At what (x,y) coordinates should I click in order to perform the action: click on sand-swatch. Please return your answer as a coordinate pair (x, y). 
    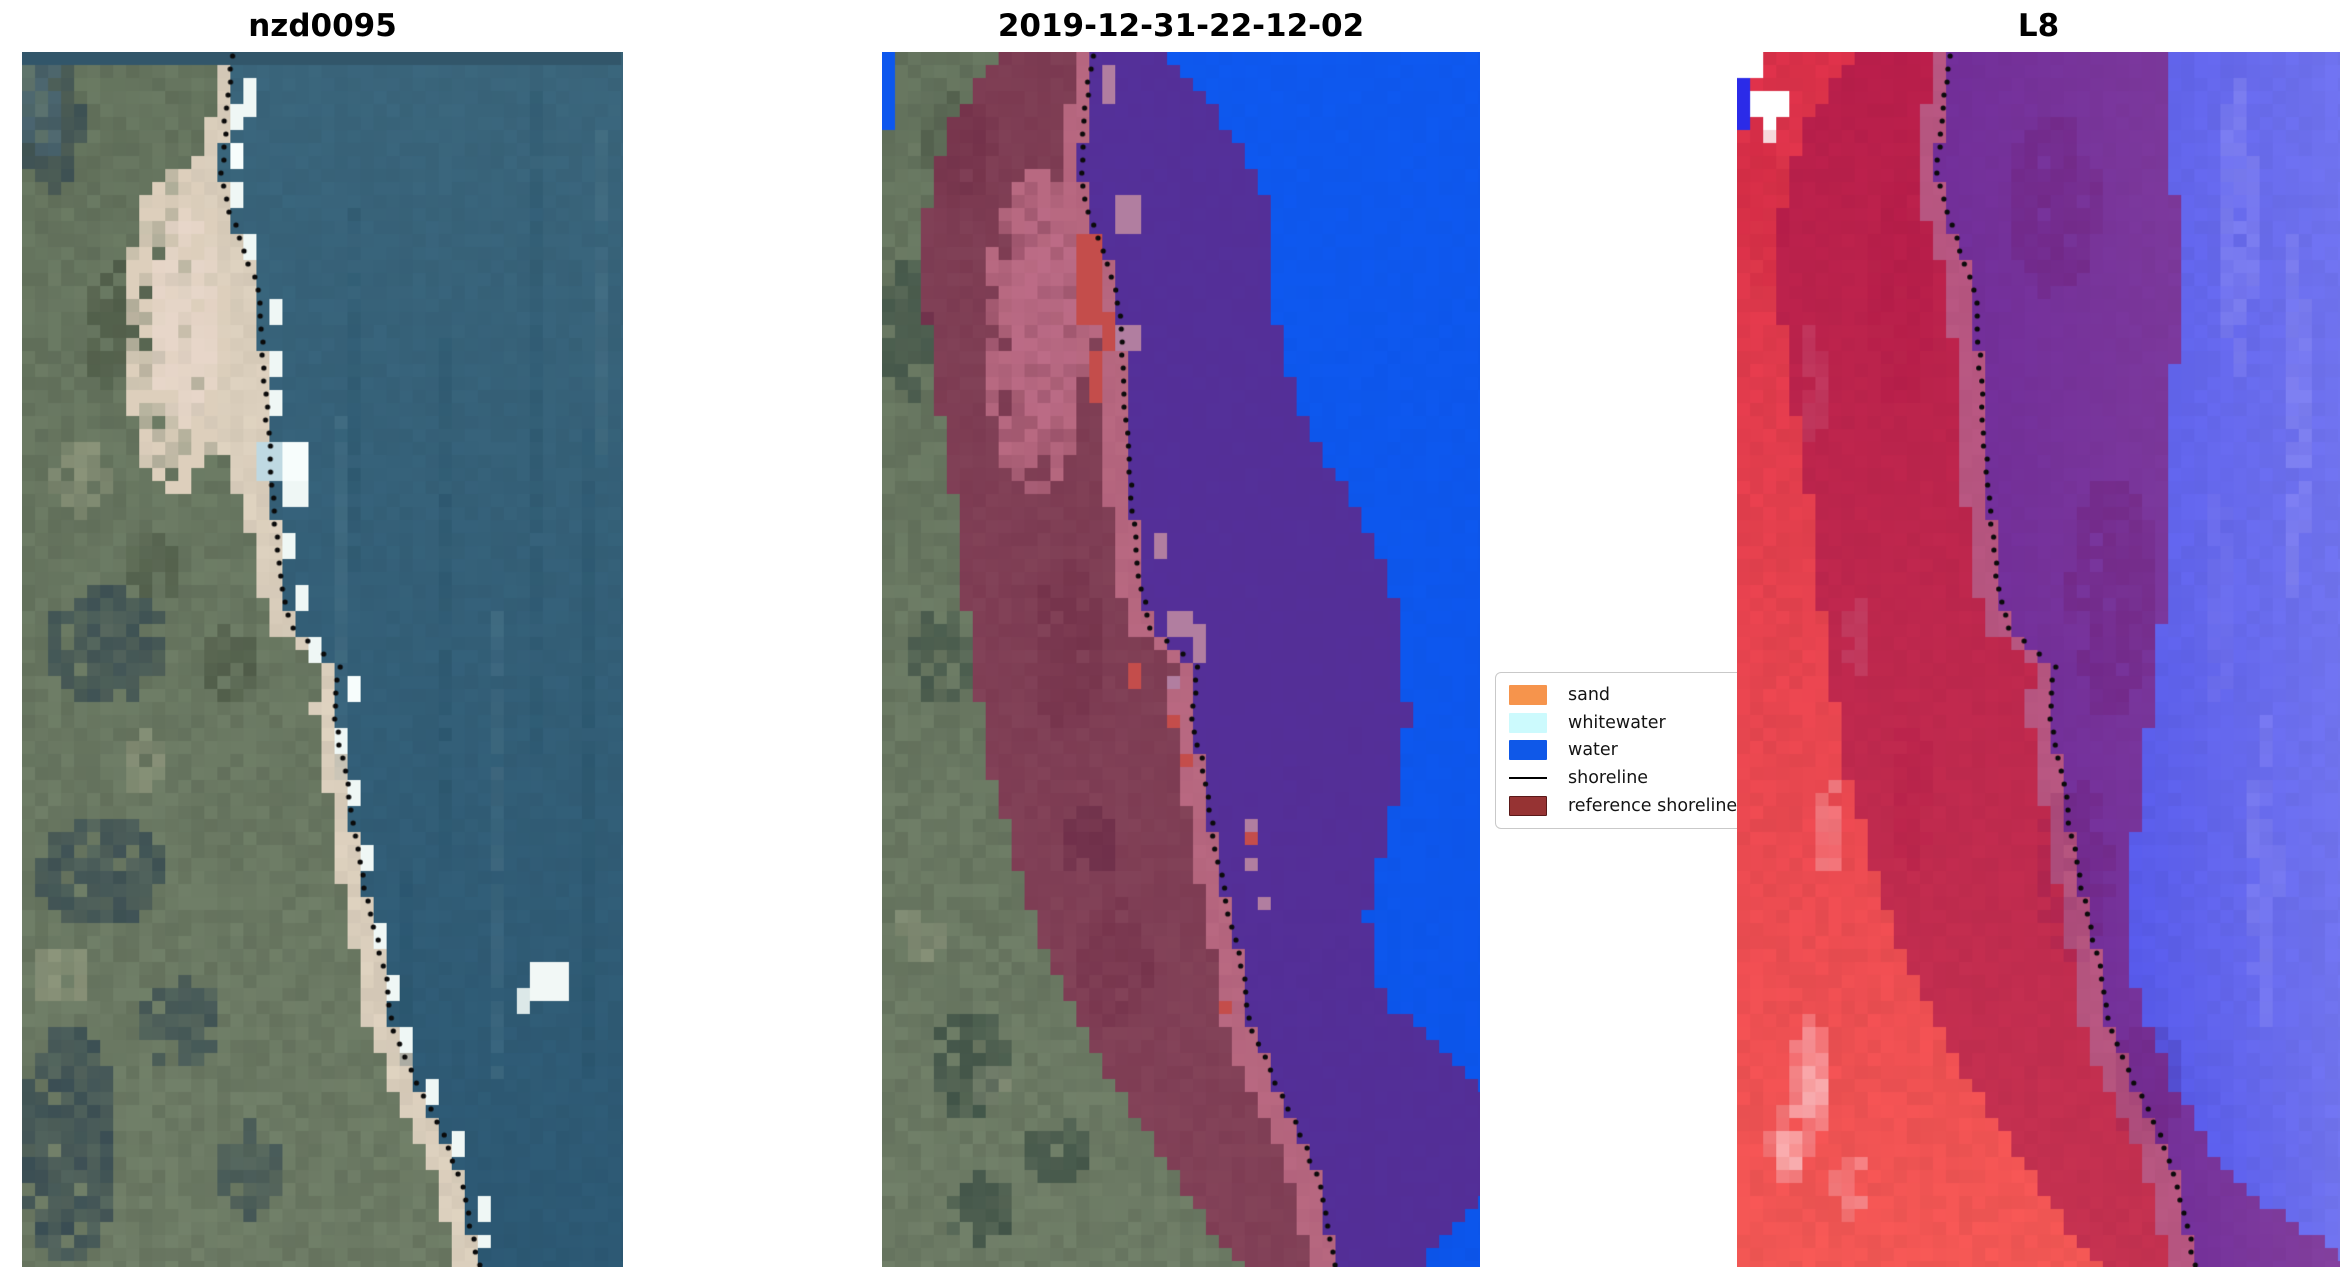
    Looking at the image, I should click on (1528, 694).